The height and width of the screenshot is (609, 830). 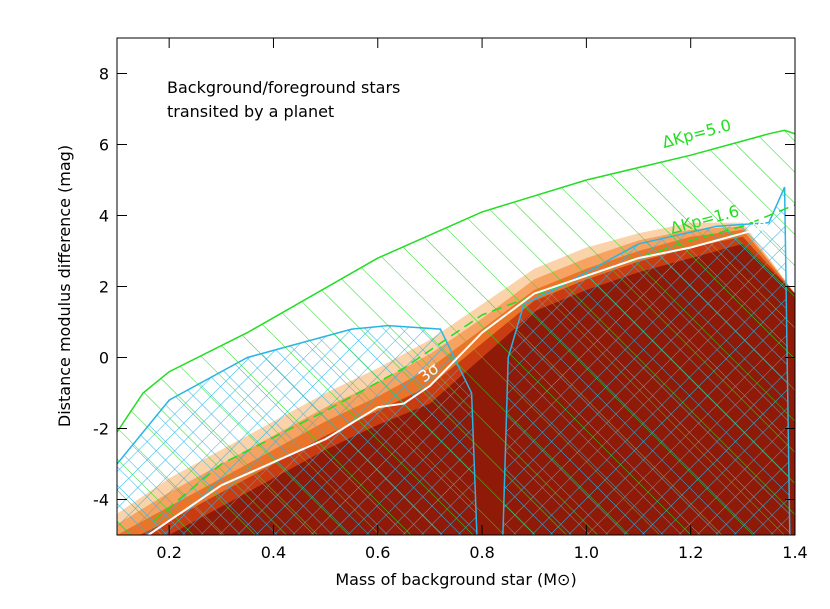 I want to click on y-tick-label: 6, so click(x=104, y=145).